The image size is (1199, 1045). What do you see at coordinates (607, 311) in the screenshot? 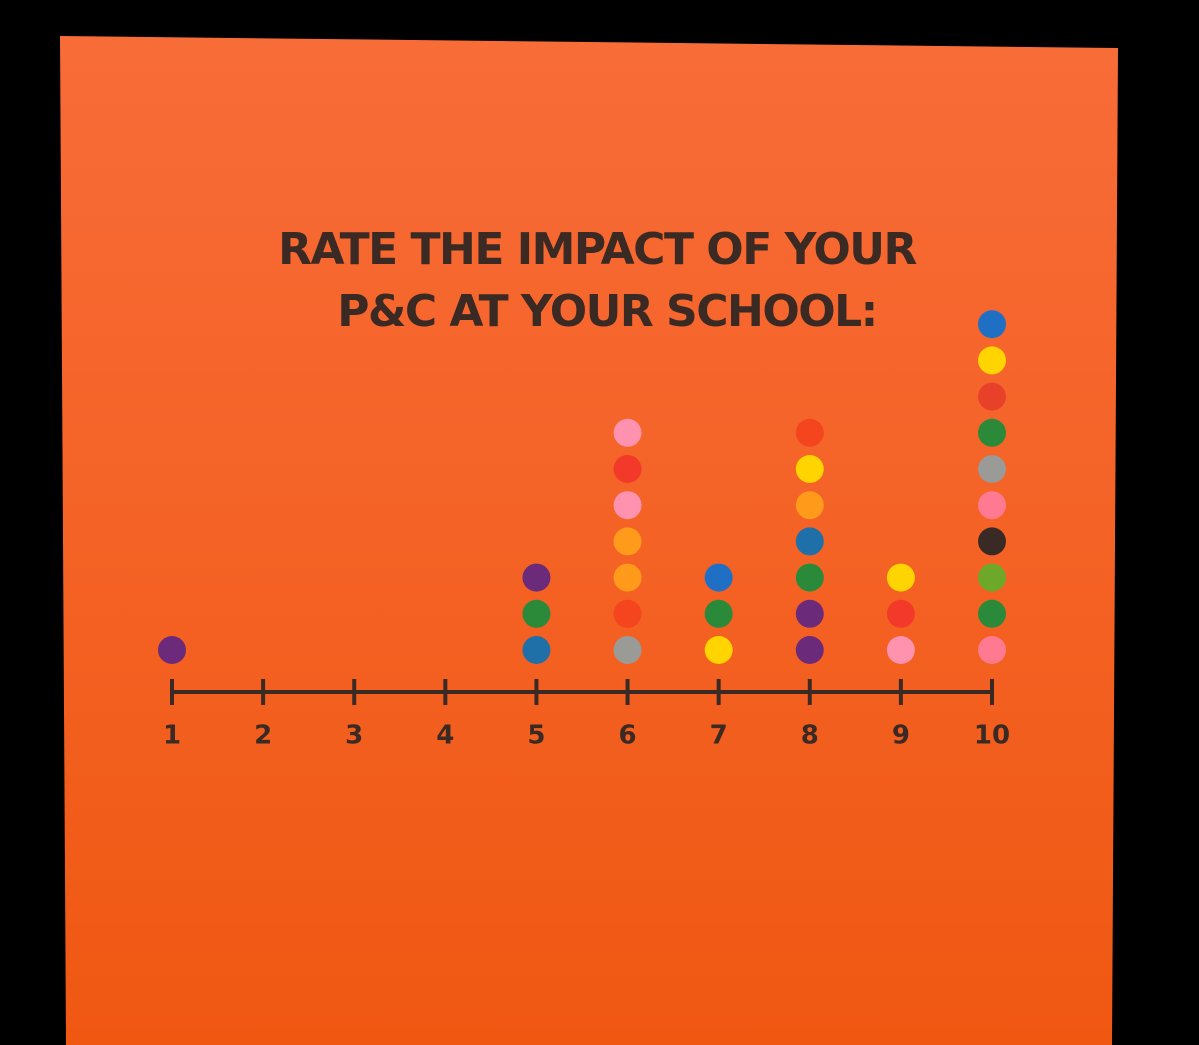
I see `chart-title: P&C AT YOUR SCHOOL:` at bounding box center [607, 311].